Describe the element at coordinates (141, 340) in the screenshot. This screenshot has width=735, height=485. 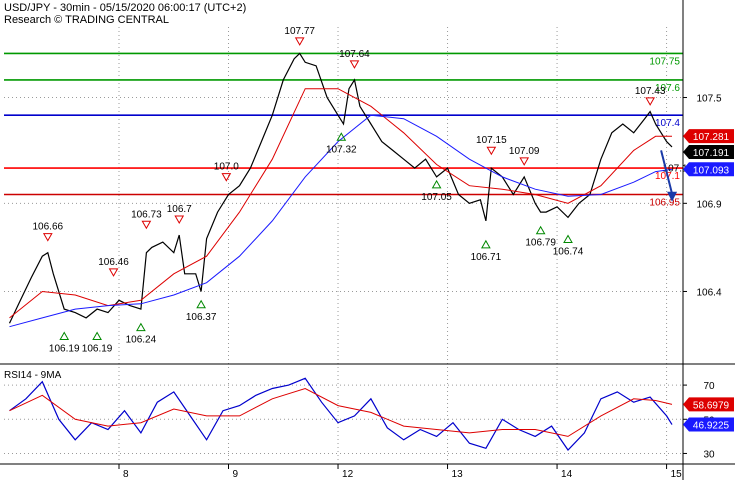
I see `low-label: 106.24` at that location.